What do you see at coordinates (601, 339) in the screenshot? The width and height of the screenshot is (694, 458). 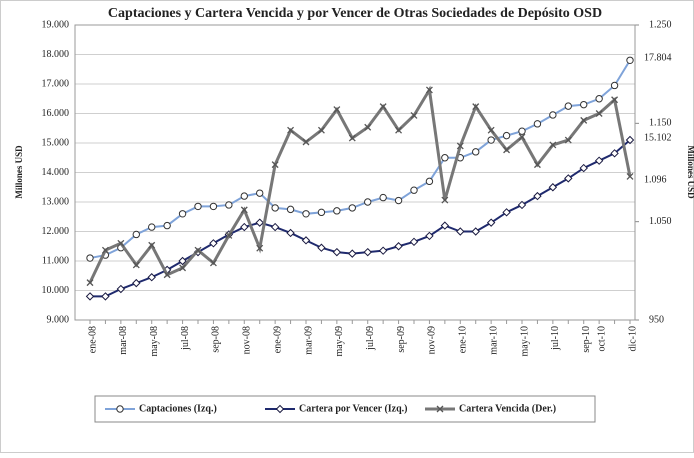 I see `x-tick-label: oct-10` at bounding box center [601, 339].